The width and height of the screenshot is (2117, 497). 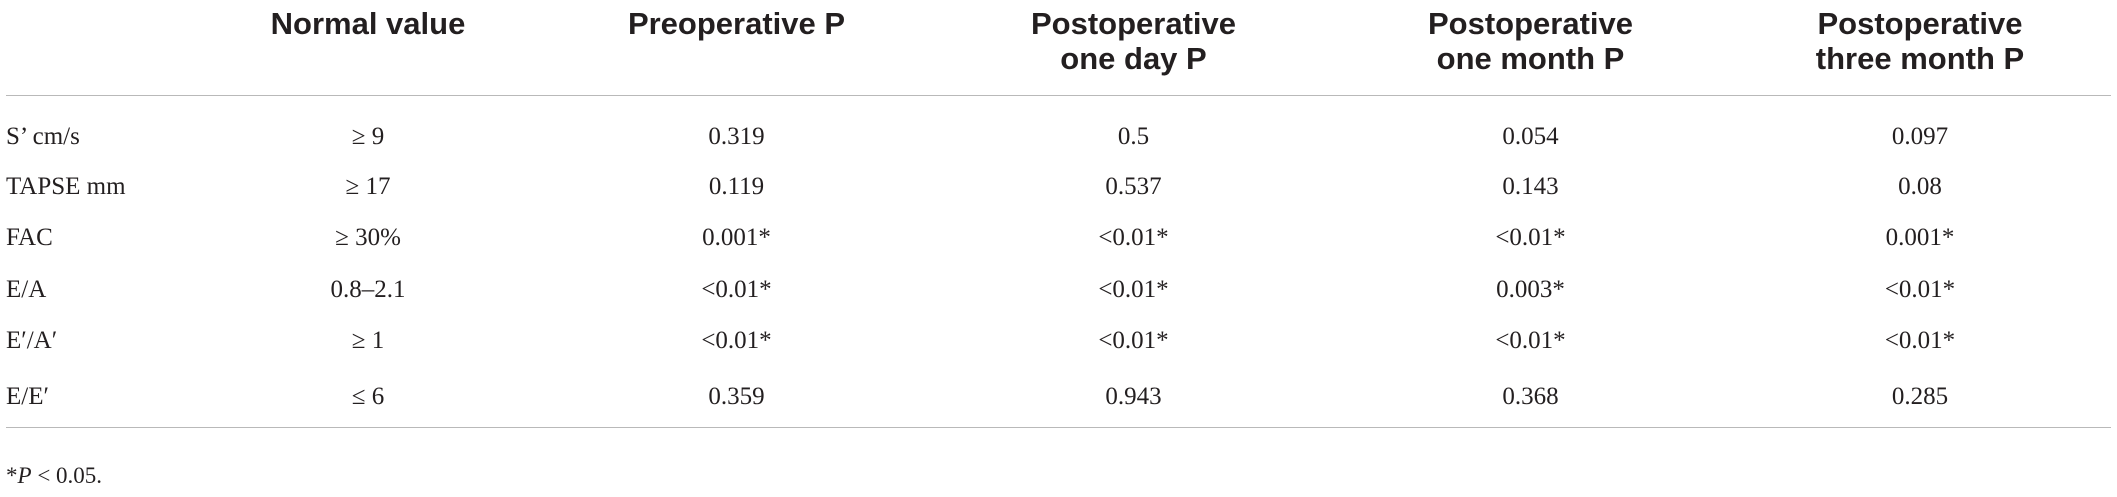 I want to click on header-text: Normal value, so click(x=368, y=23).